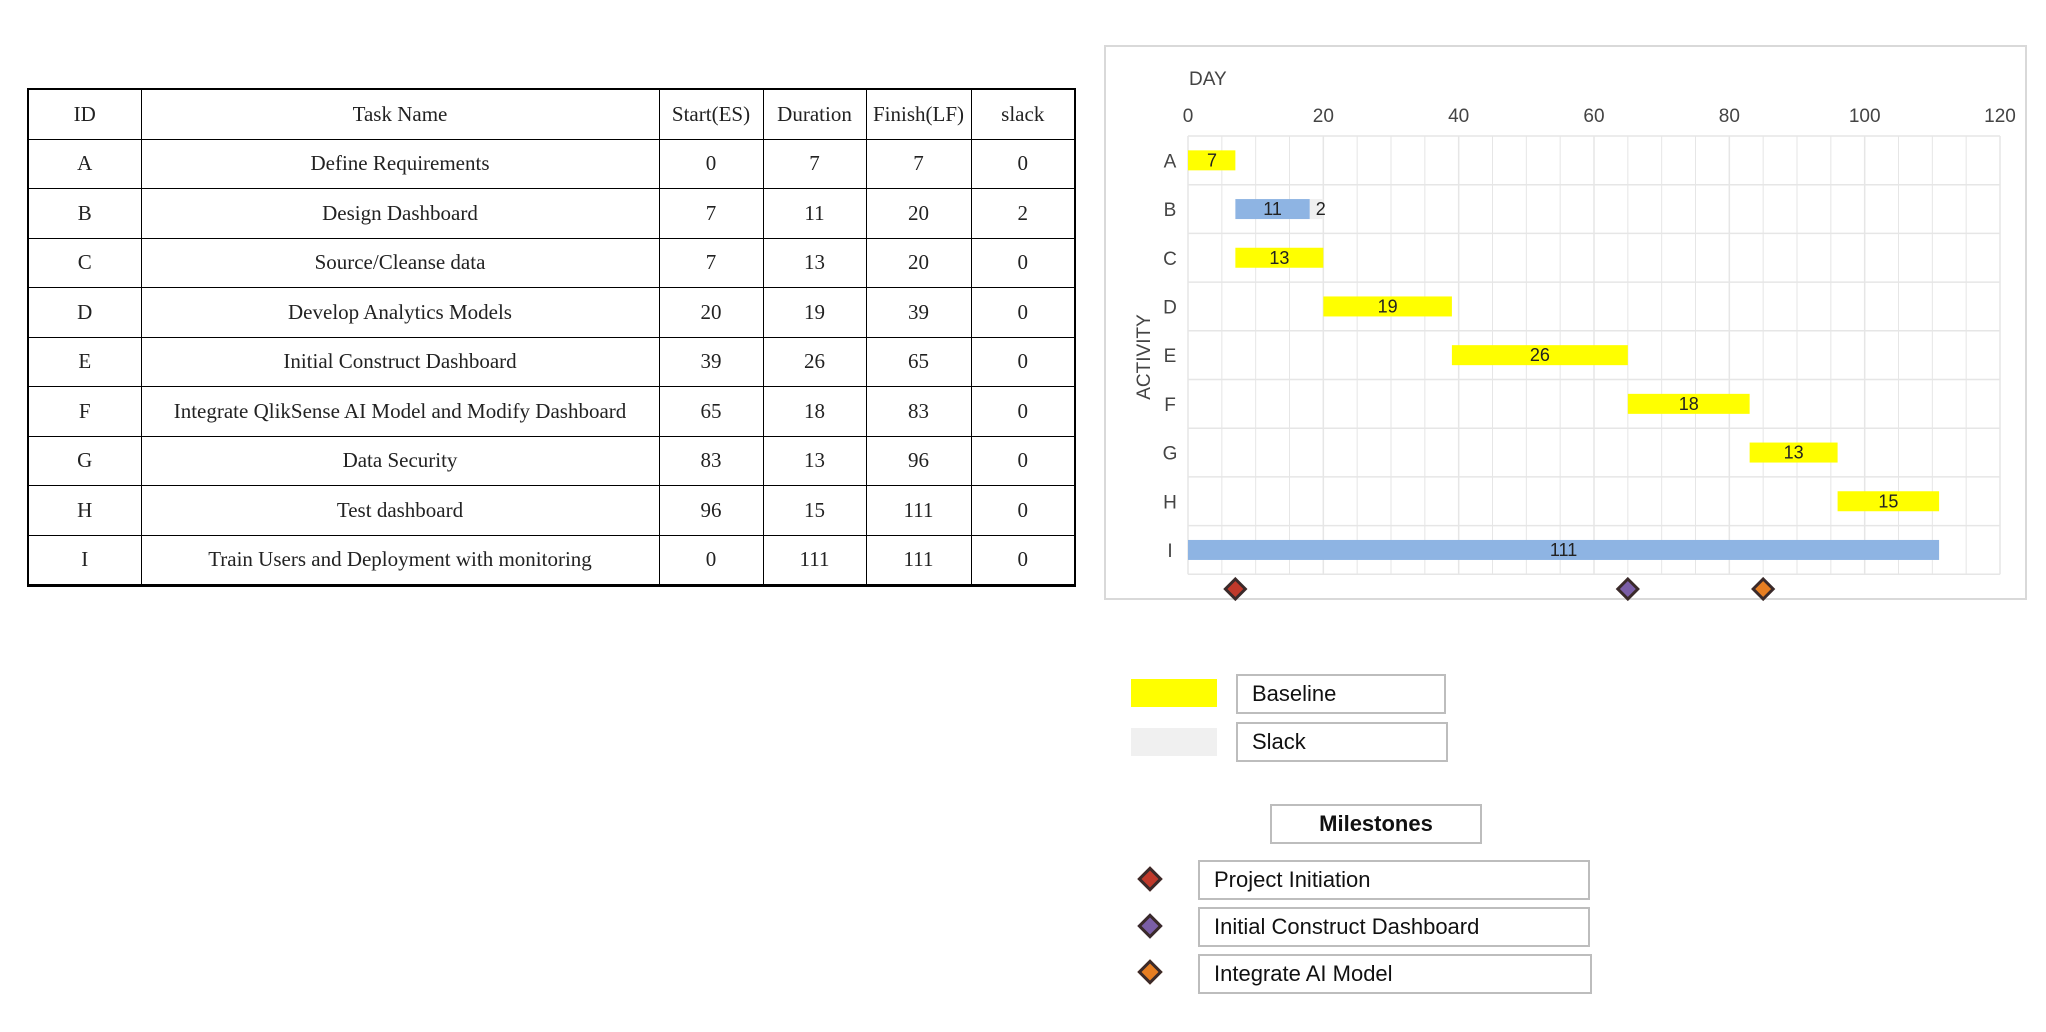 Image resolution: width=2046 pixels, height=1032 pixels. What do you see at coordinates (814, 411) in the screenshot?
I see `cell-duration: 18` at bounding box center [814, 411].